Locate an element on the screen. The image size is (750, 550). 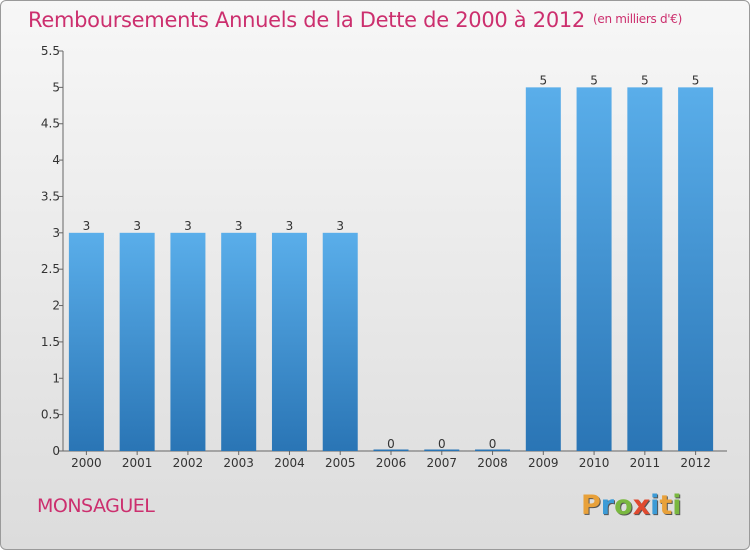
x-tick-label: 2007 is located at coordinates (441, 463).